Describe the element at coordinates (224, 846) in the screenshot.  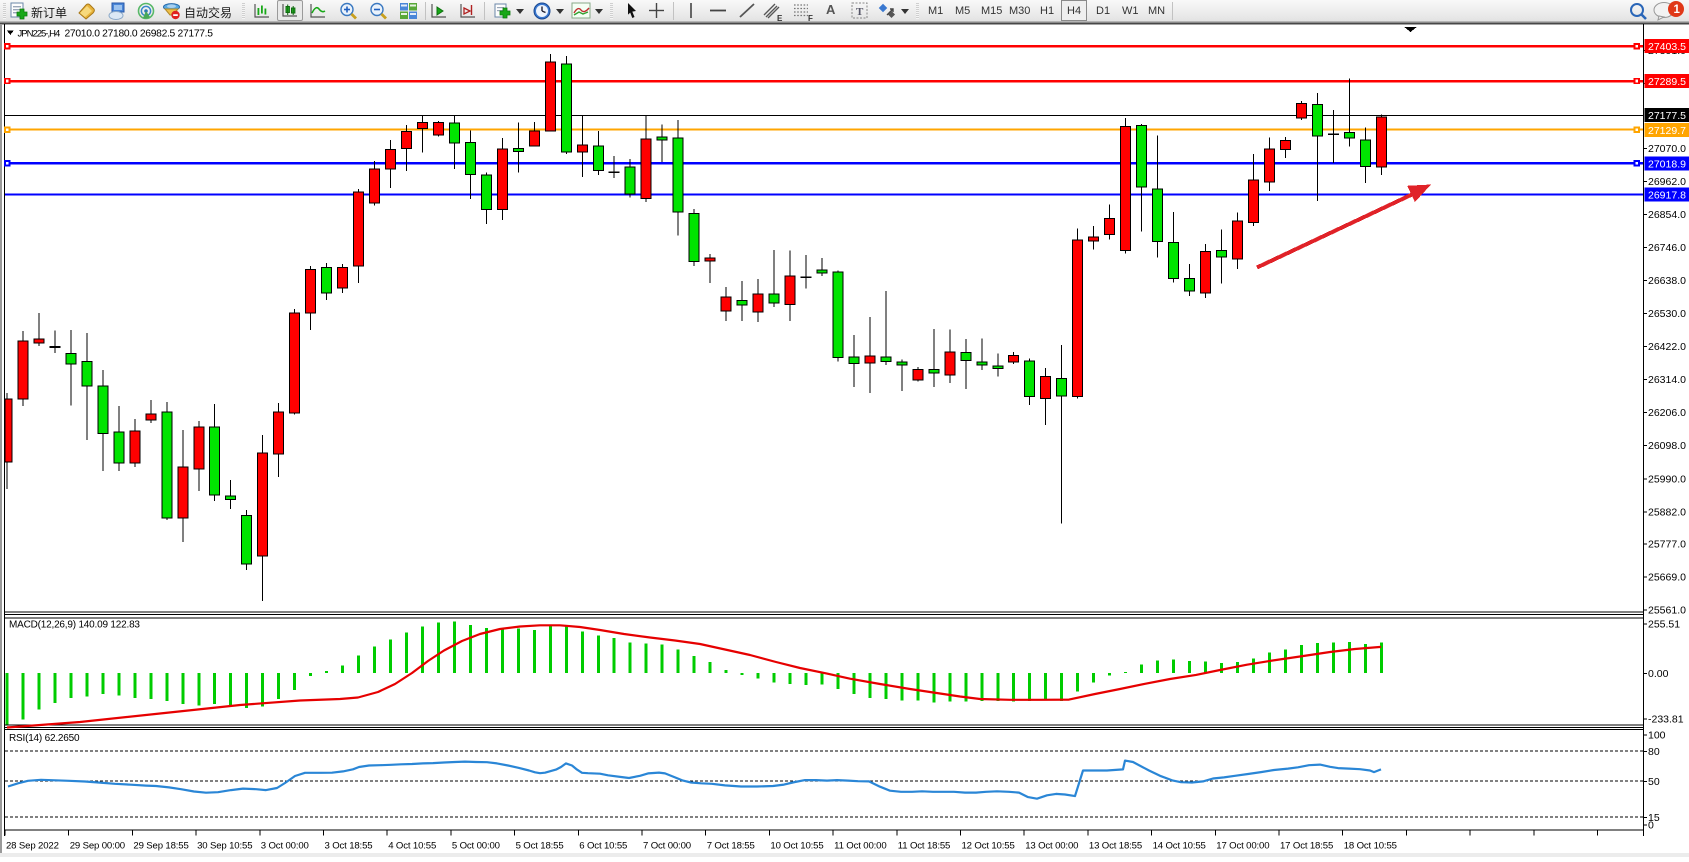
I see `svg-text: 30 Sep 10:55` at that location.